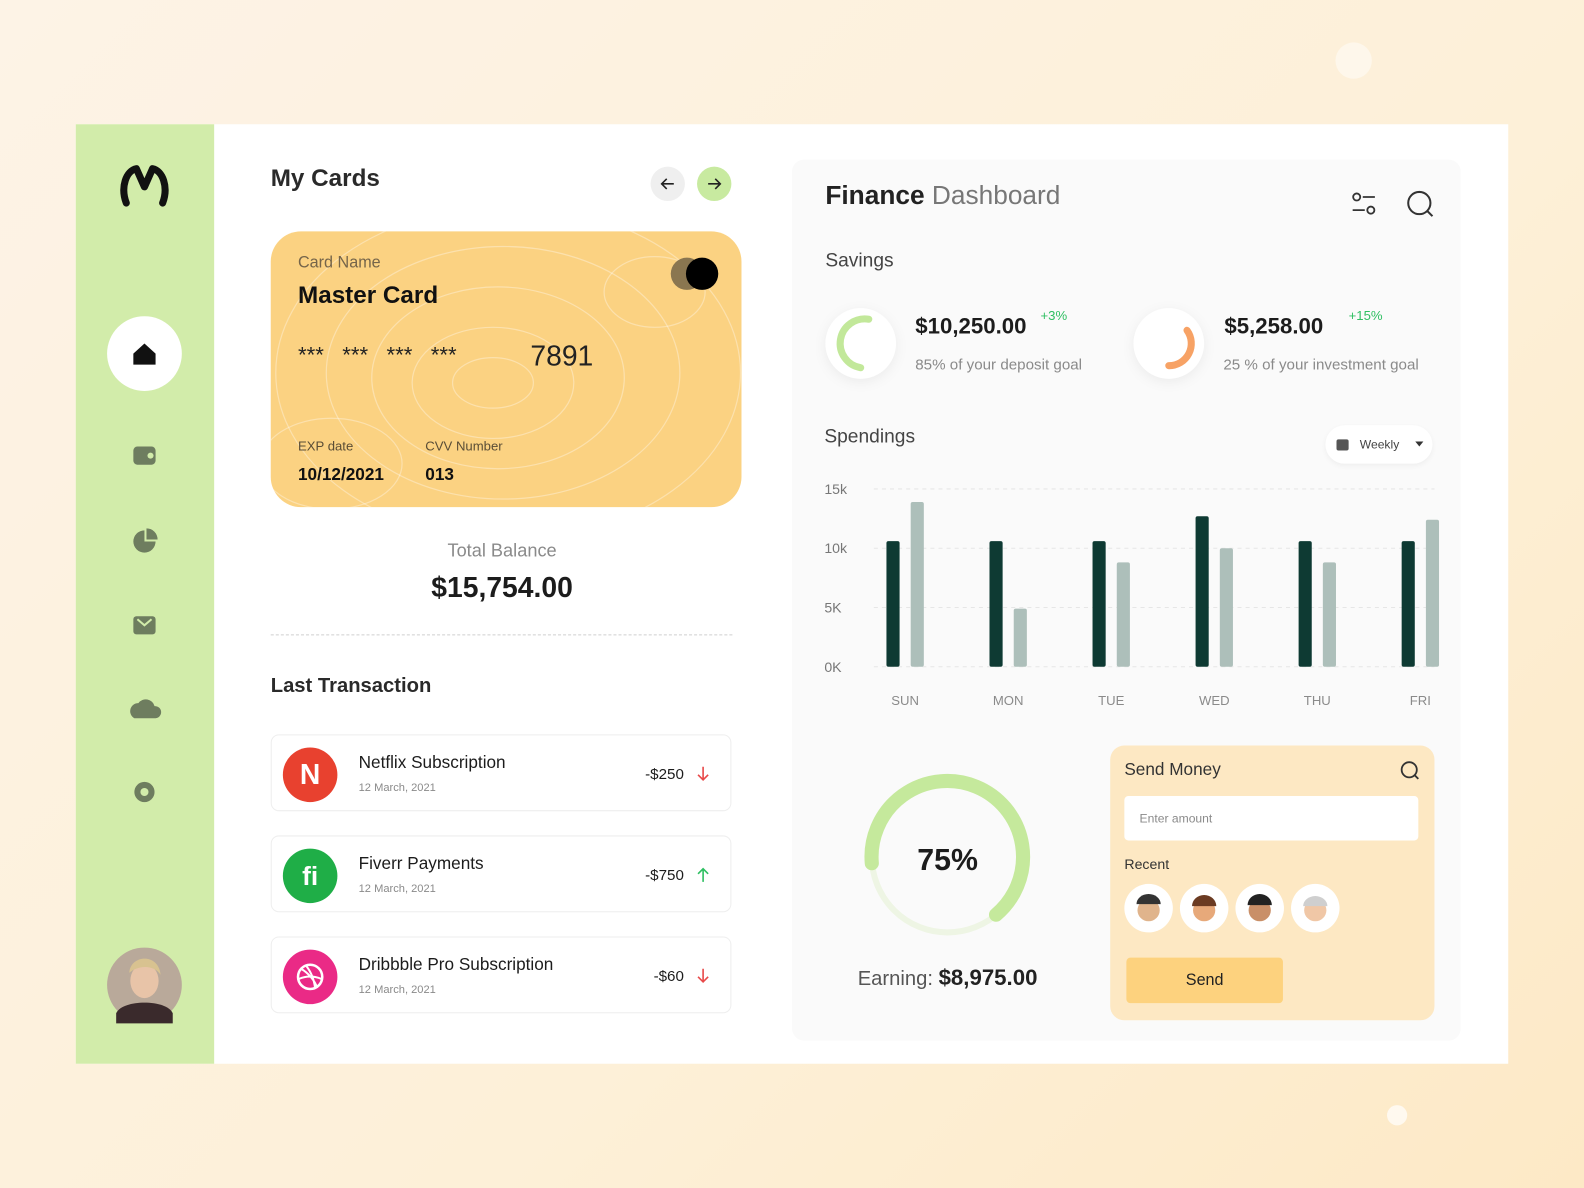  What do you see at coordinates (1111, 700) in the screenshot?
I see `x-tick-label: TUE` at bounding box center [1111, 700].